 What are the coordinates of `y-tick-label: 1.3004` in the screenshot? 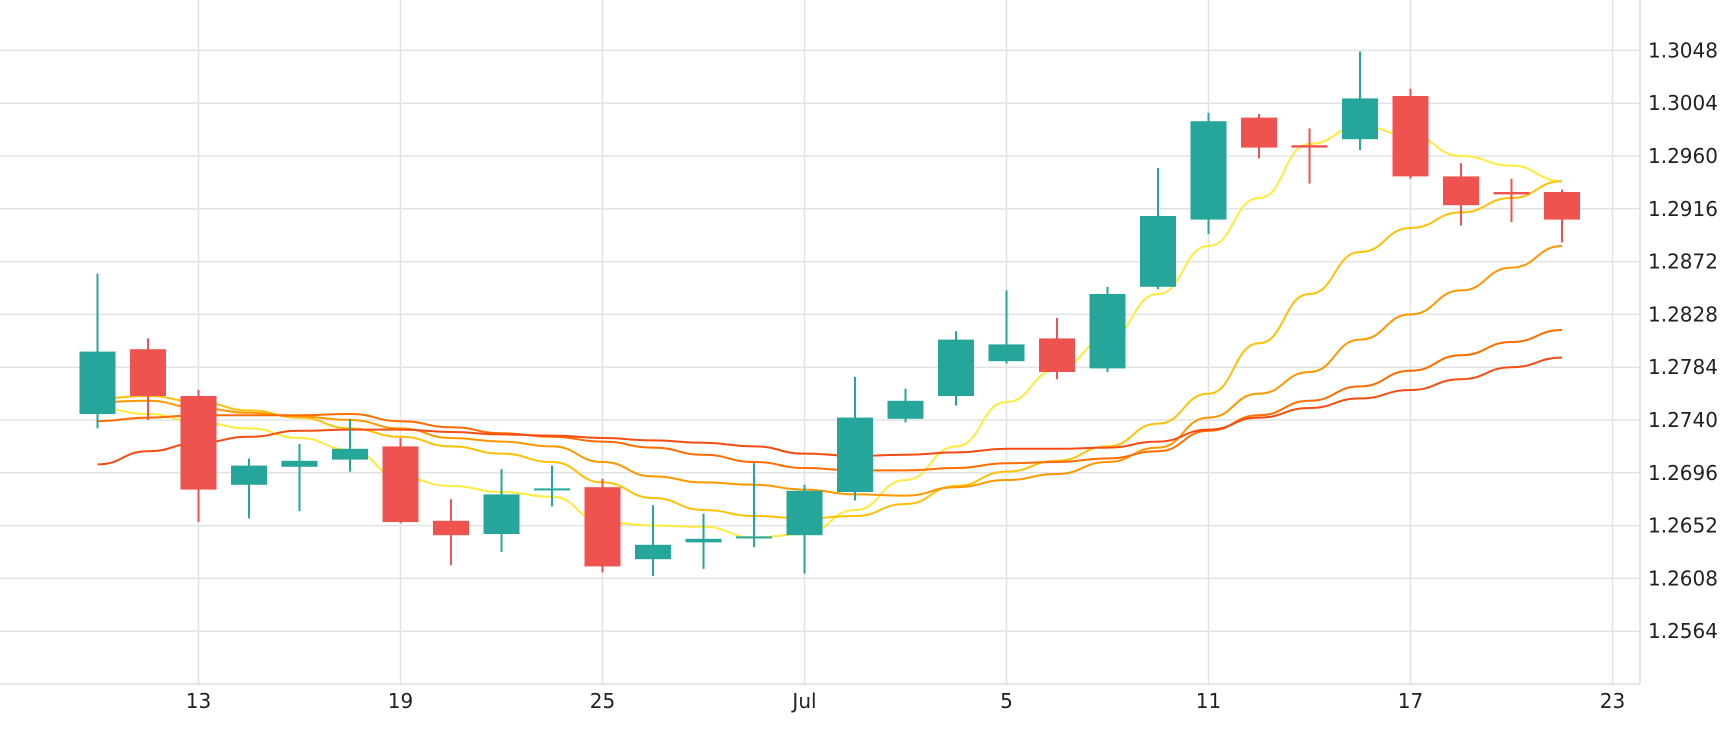 It's located at (1683, 103).